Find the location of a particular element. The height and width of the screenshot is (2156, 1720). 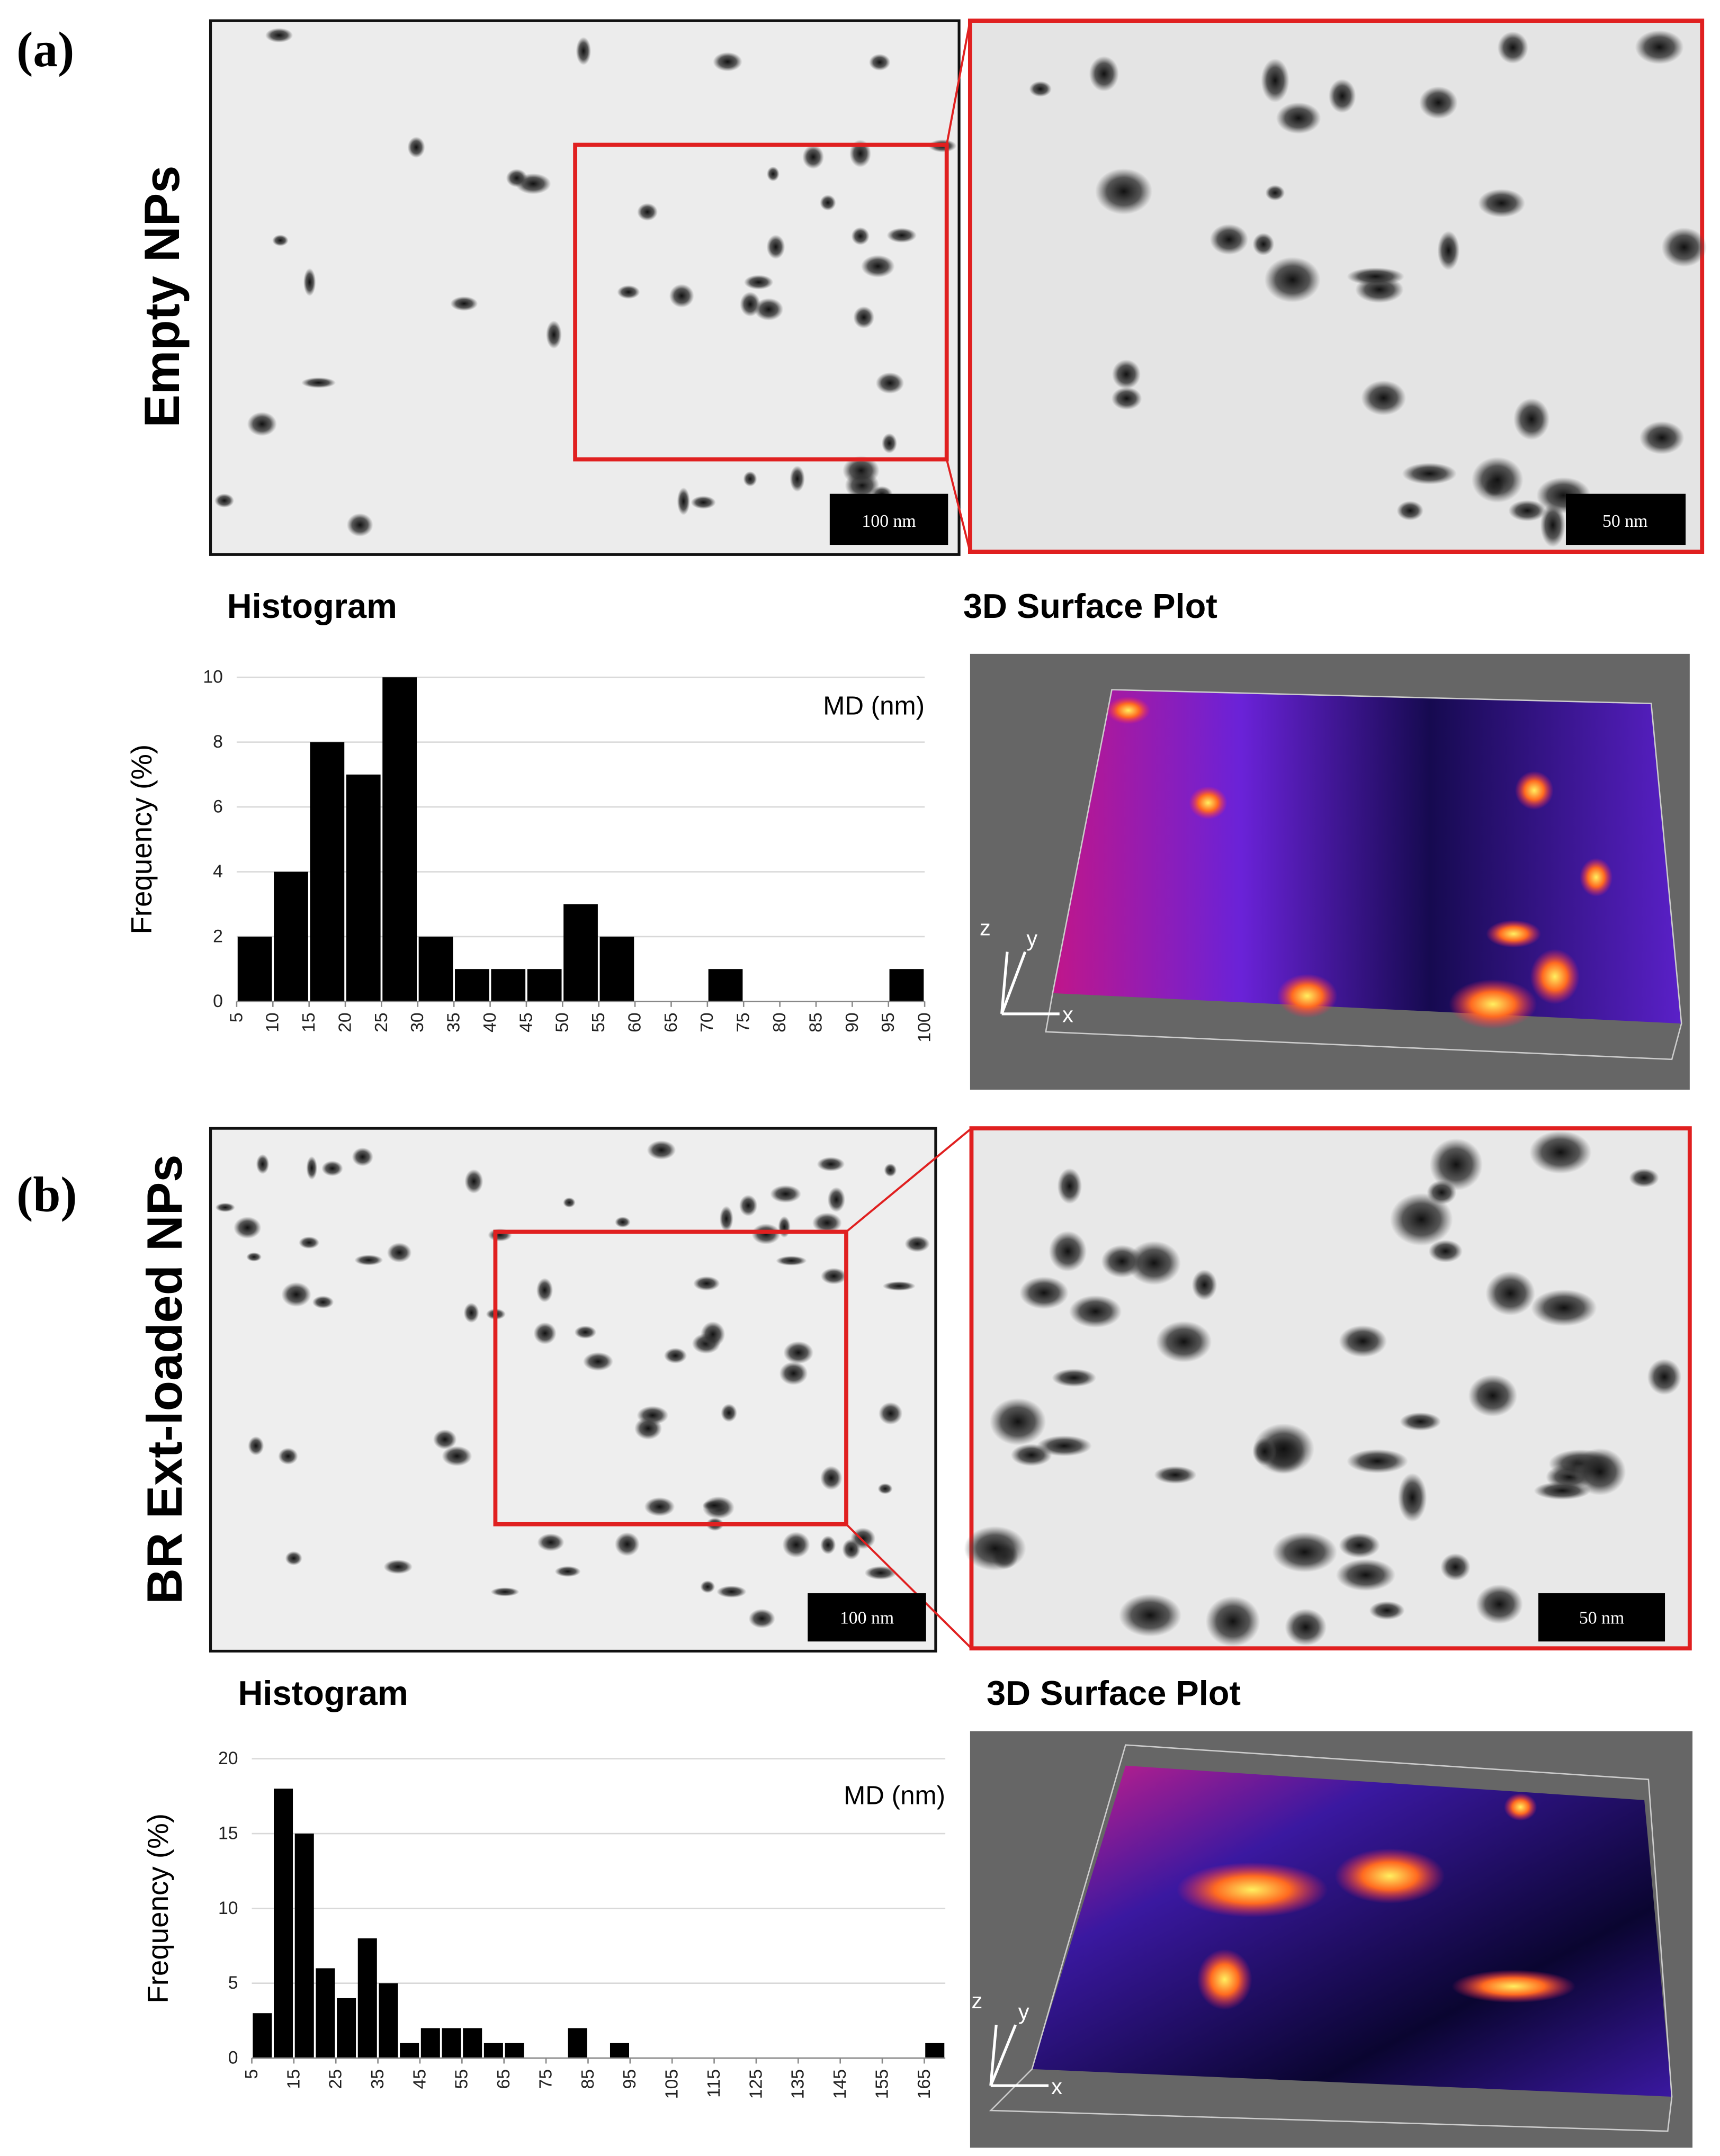

x-tick-label: 35 is located at coordinates (378, 2079).